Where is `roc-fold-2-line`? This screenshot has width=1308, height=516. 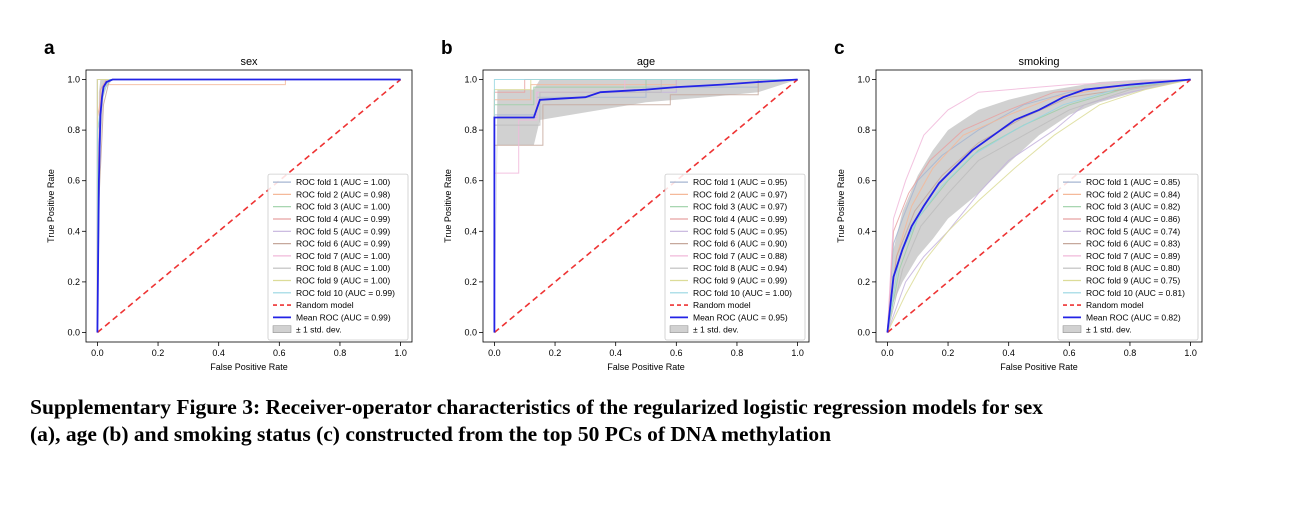
roc-fold-2-line is located at coordinates (1038, 206).